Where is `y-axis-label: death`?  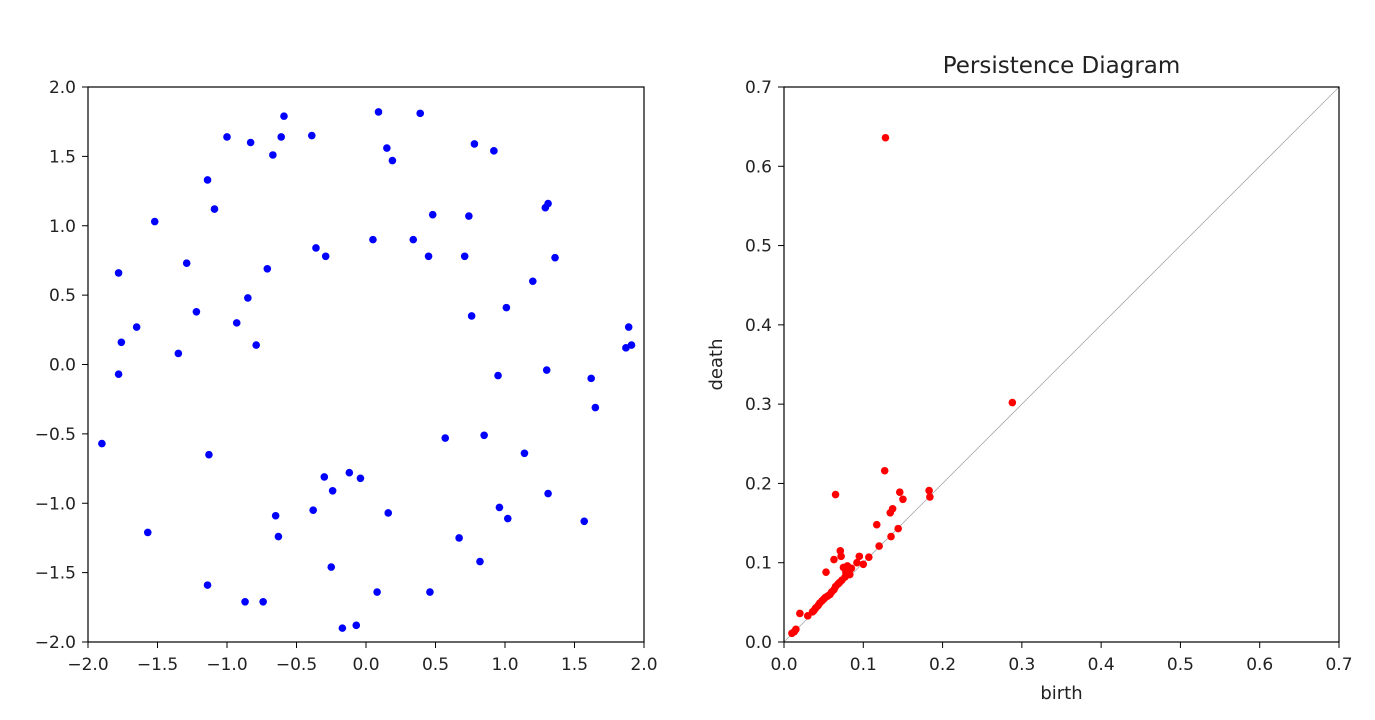
y-axis-label: death is located at coordinates (716, 365).